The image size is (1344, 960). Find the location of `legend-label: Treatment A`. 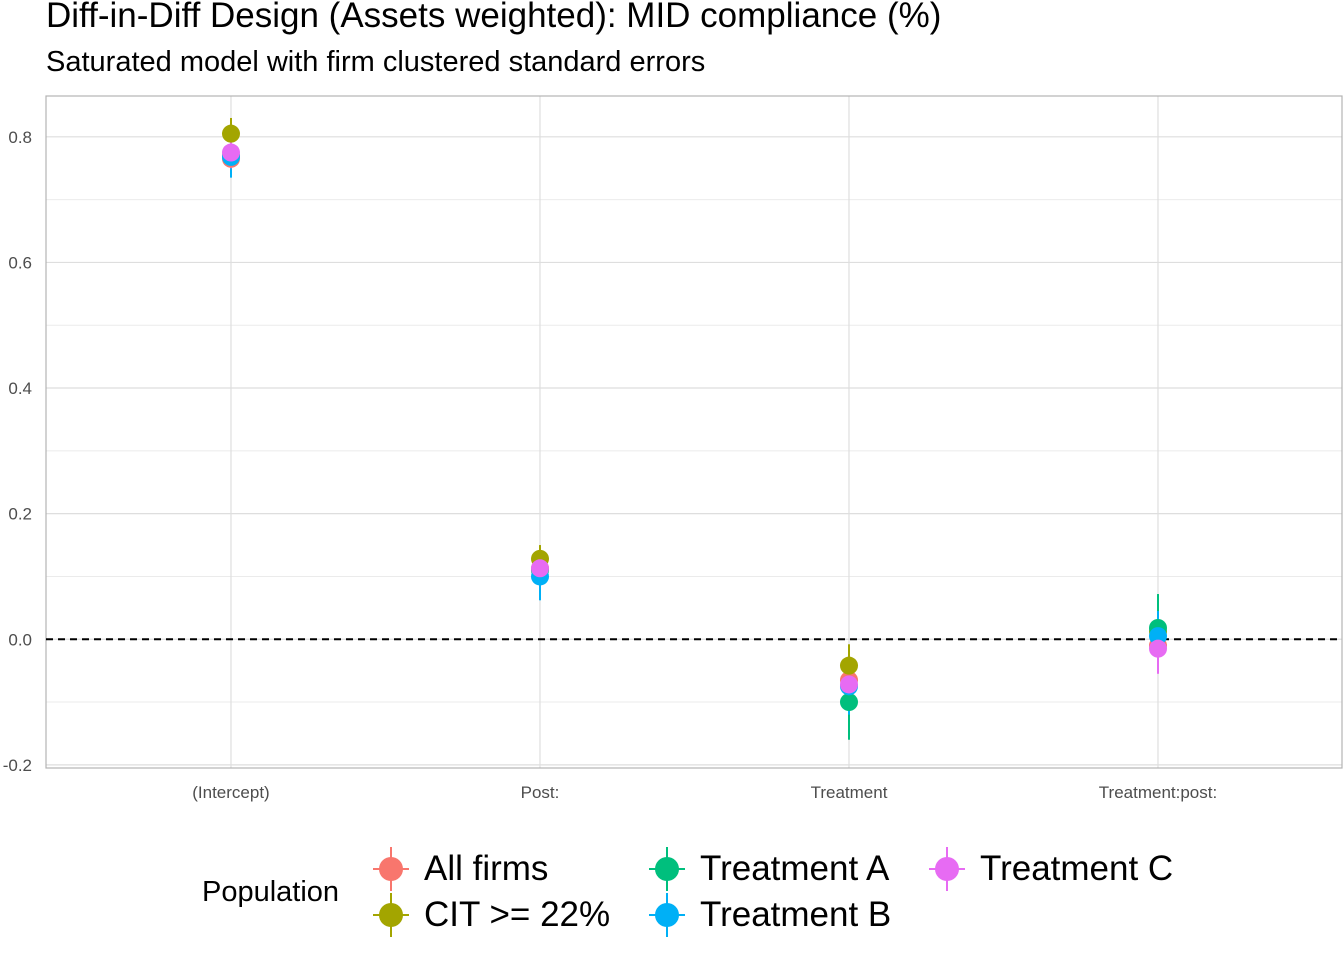

legend-label: Treatment A is located at coordinates (795, 868).